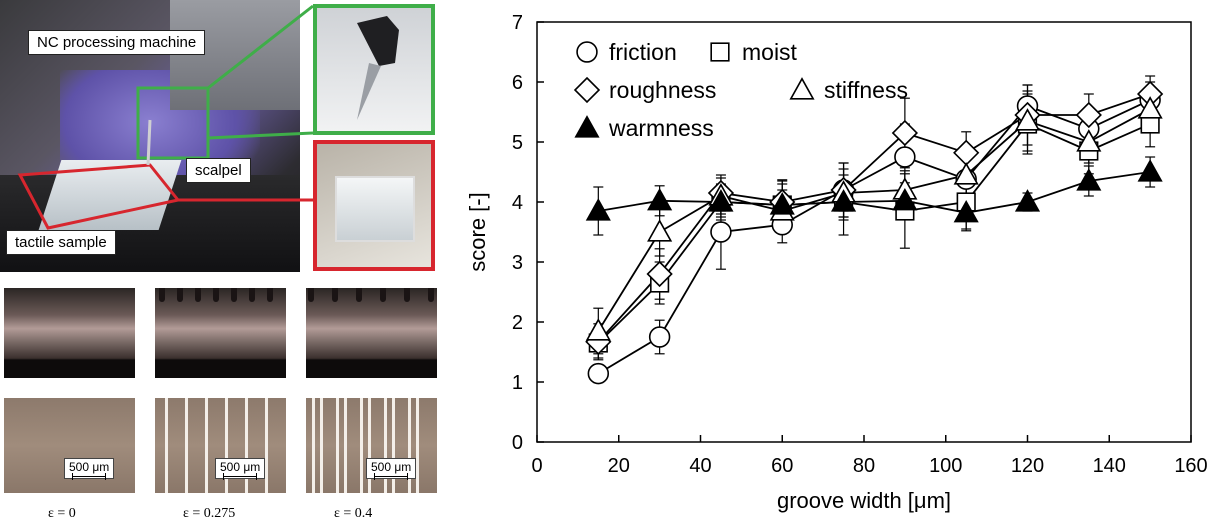 The image size is (1221, 526). I want to click on legend-marker-roughness, so click(587, 90).